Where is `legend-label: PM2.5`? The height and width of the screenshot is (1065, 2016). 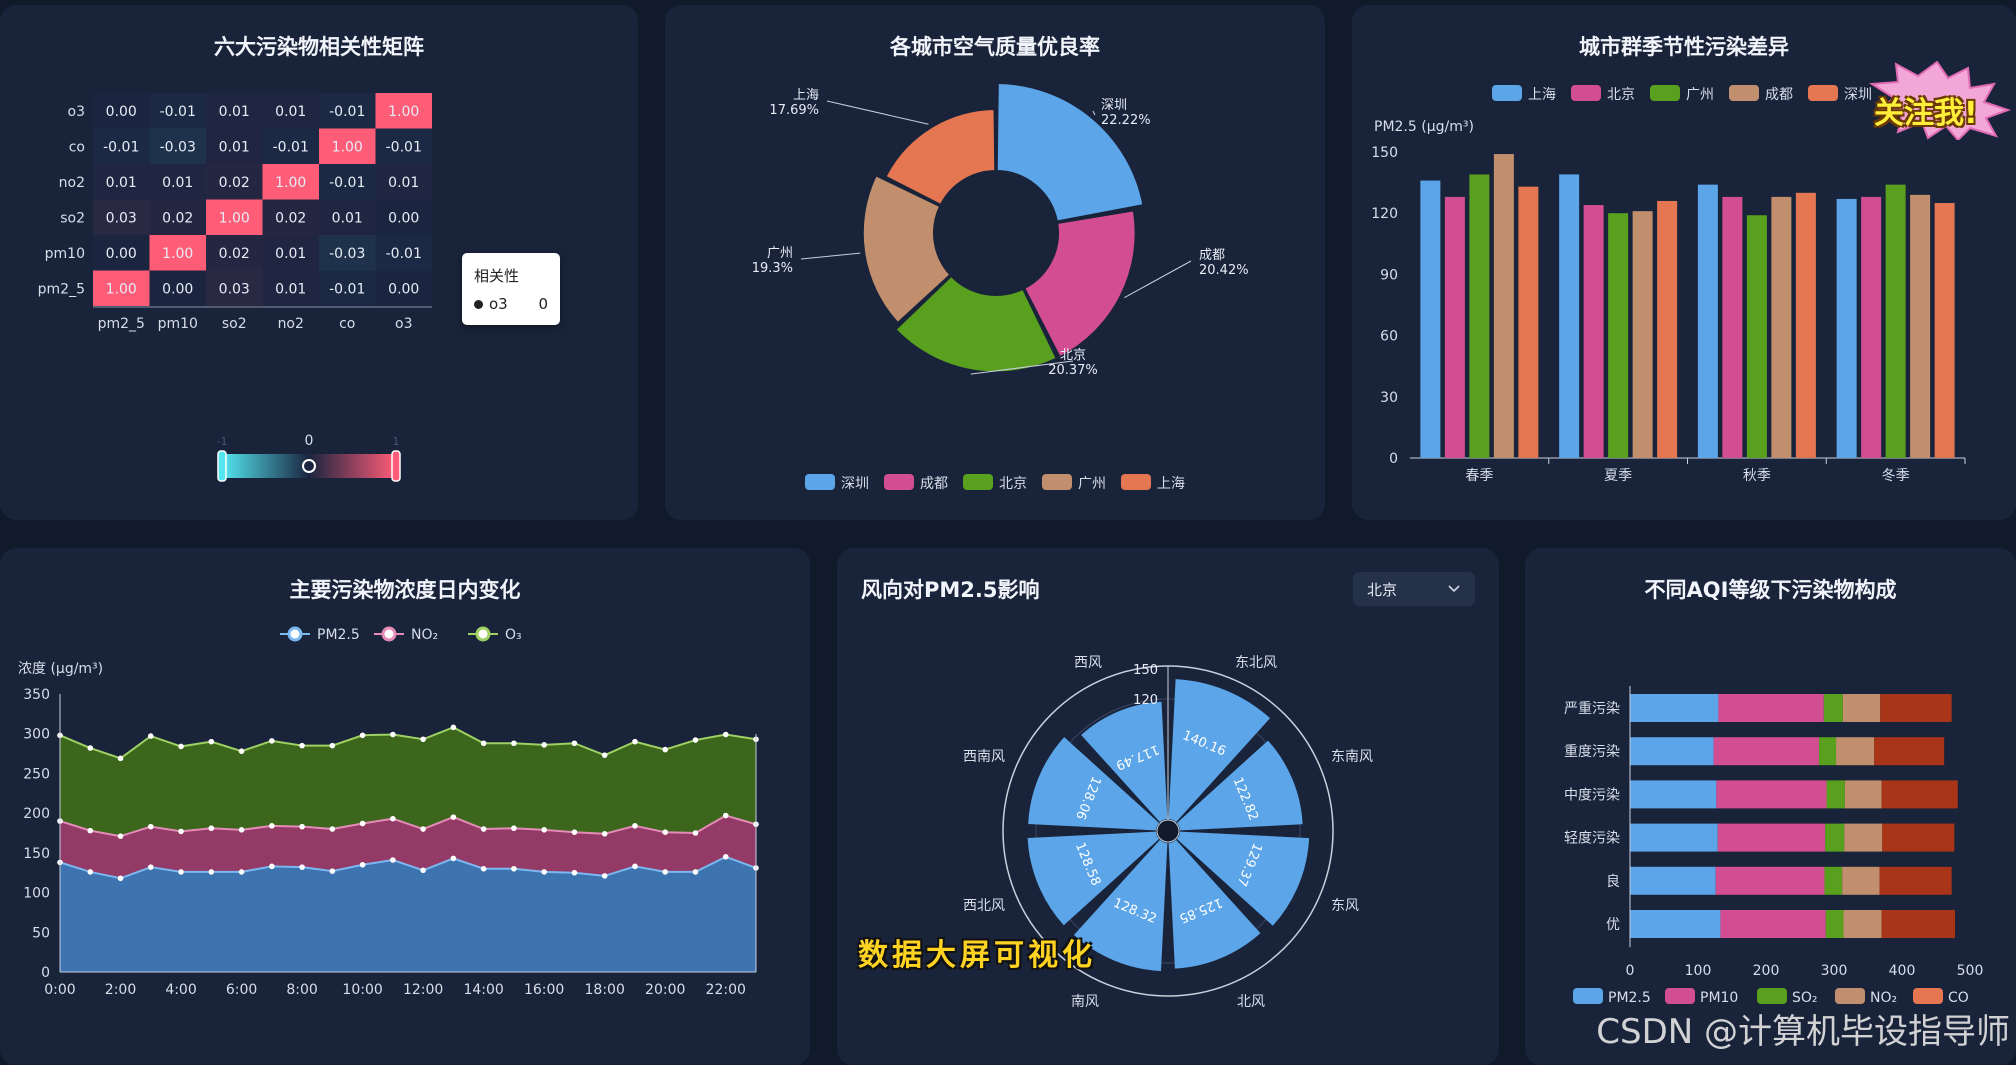 legend-label: PM2.5 is located at coordinates (338, 635).